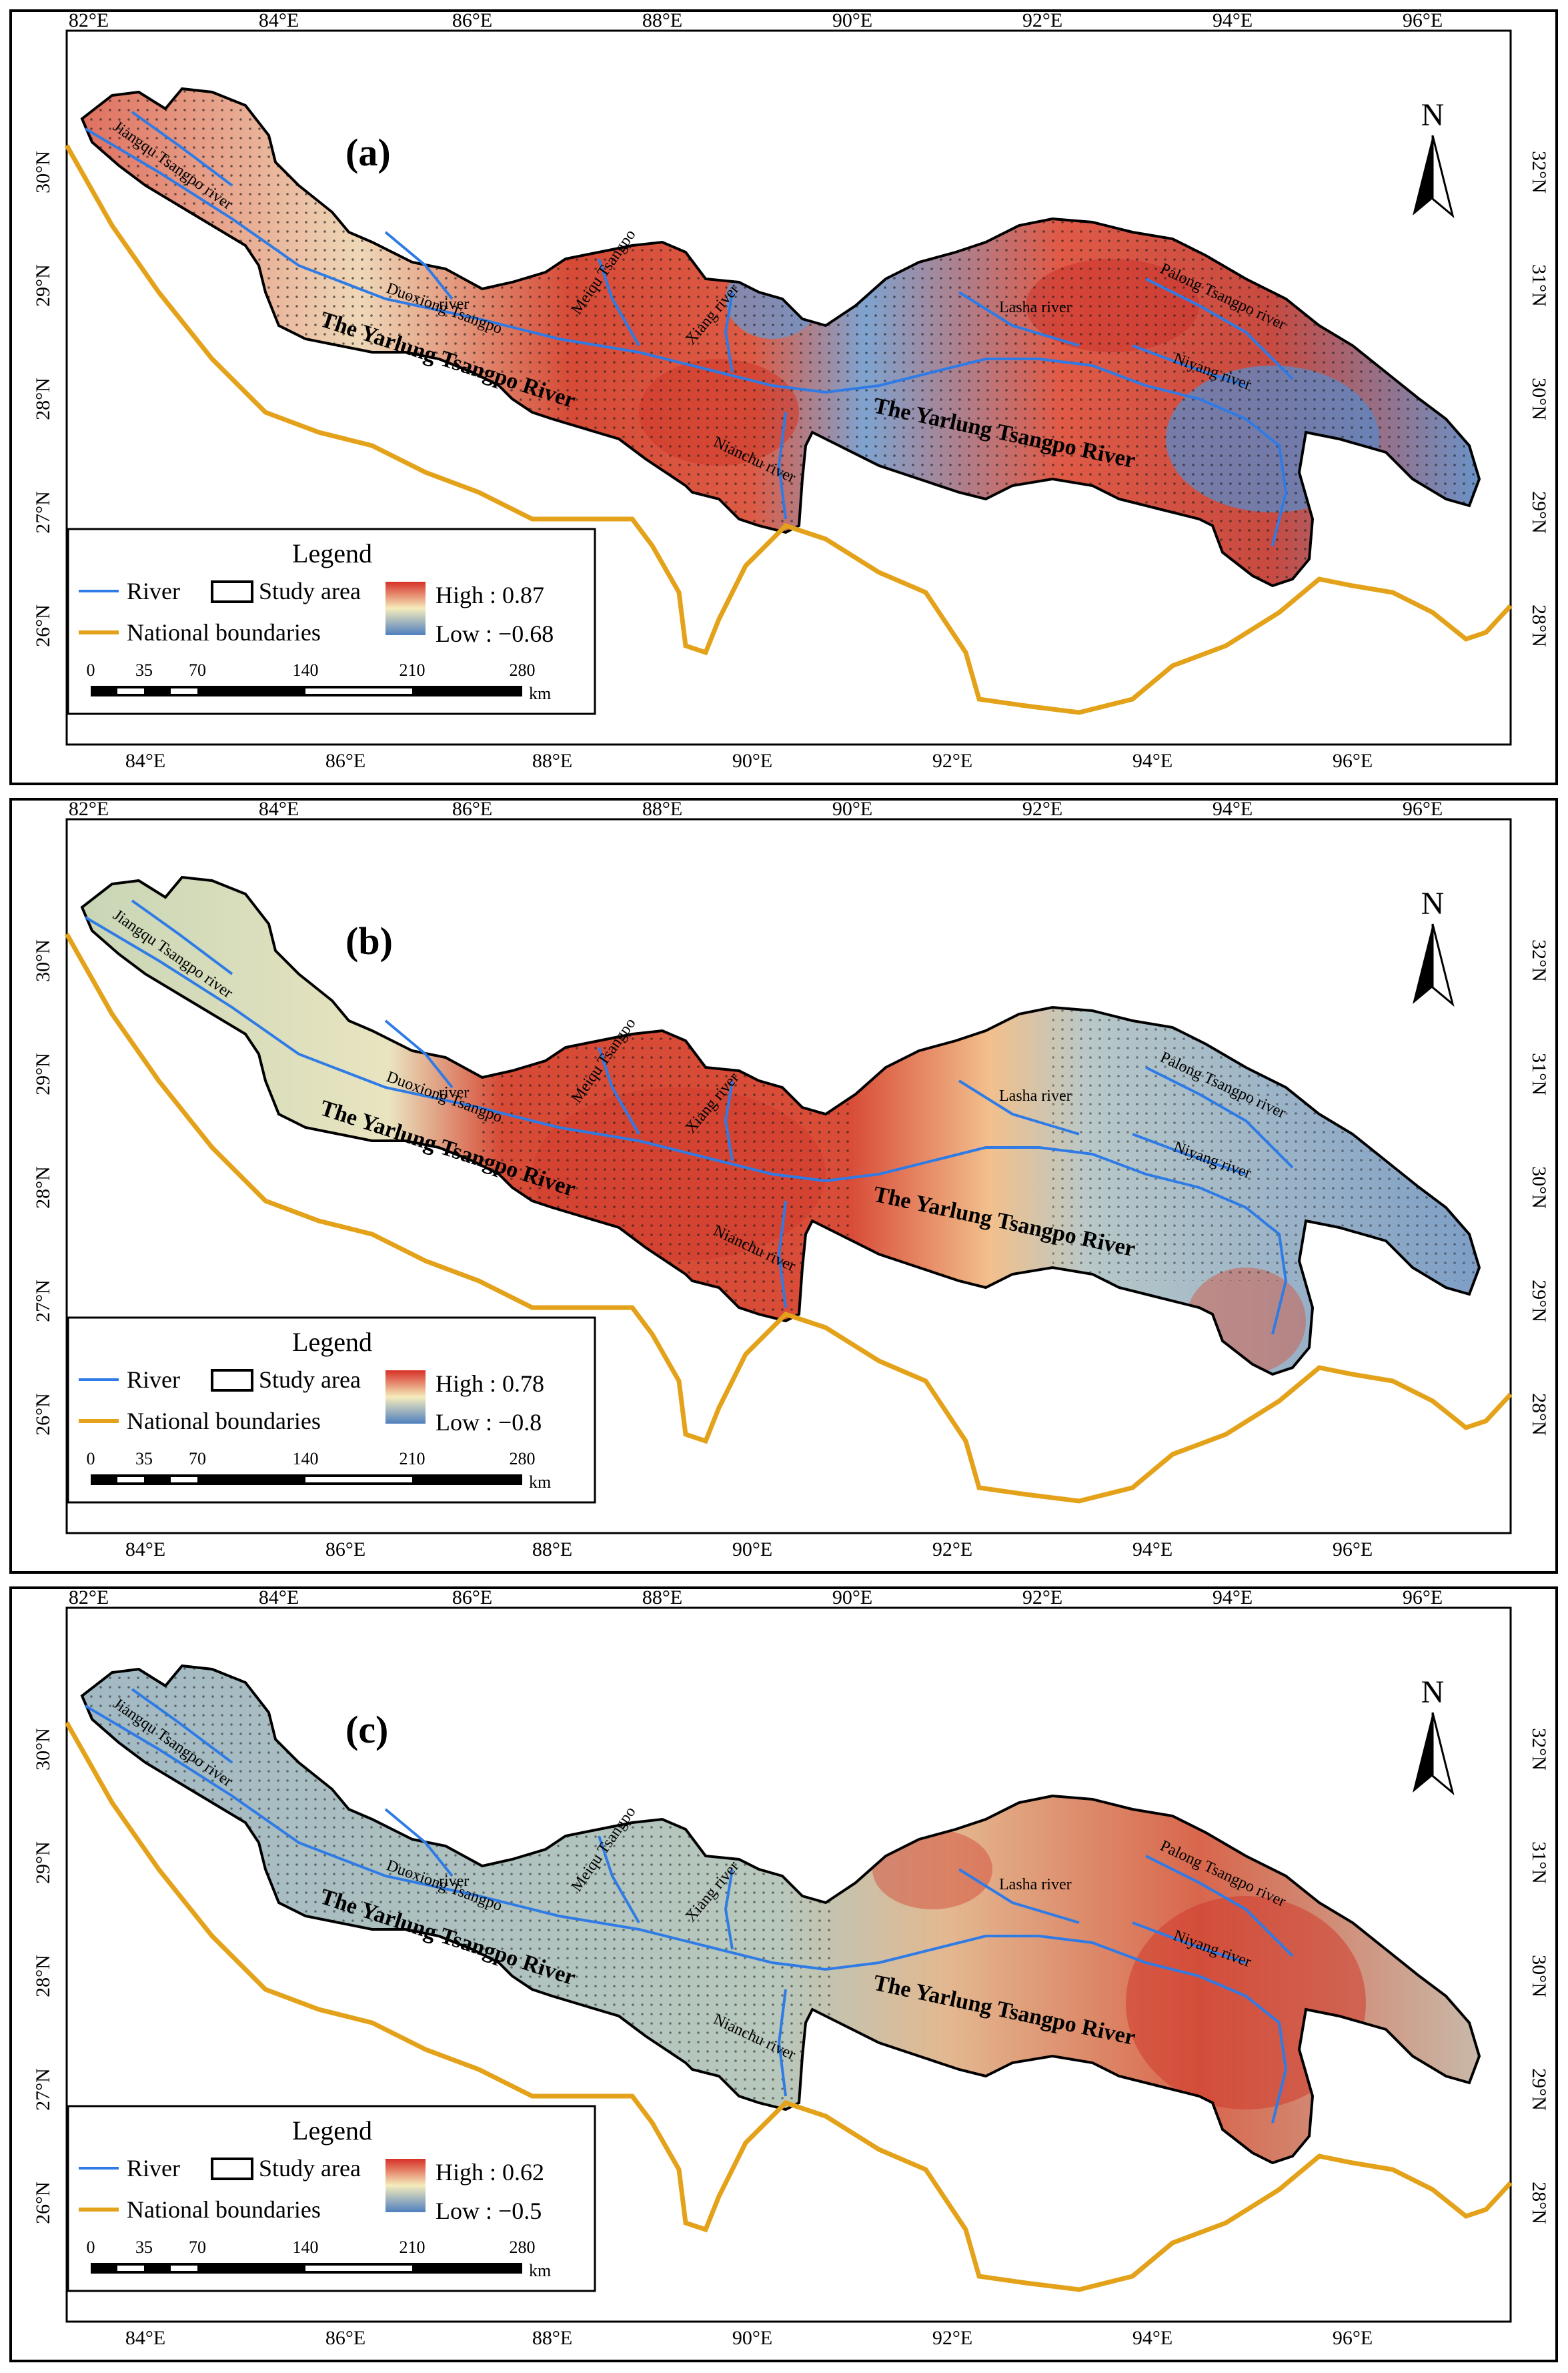 The width and height of the screenshot is (1568, 2373). What do you see at coordinates (369, 941) in the screenshot?
I see `panel-label: (b)` at bounding box center [369, 941].